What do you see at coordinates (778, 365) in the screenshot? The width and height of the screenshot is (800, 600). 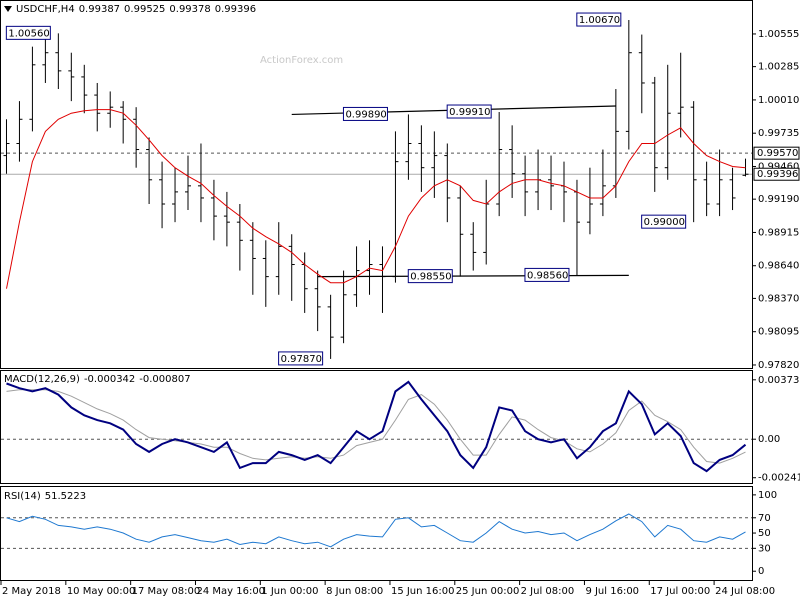 I see `y-tick-label: 0.97820` at bounding box center [778, 365].